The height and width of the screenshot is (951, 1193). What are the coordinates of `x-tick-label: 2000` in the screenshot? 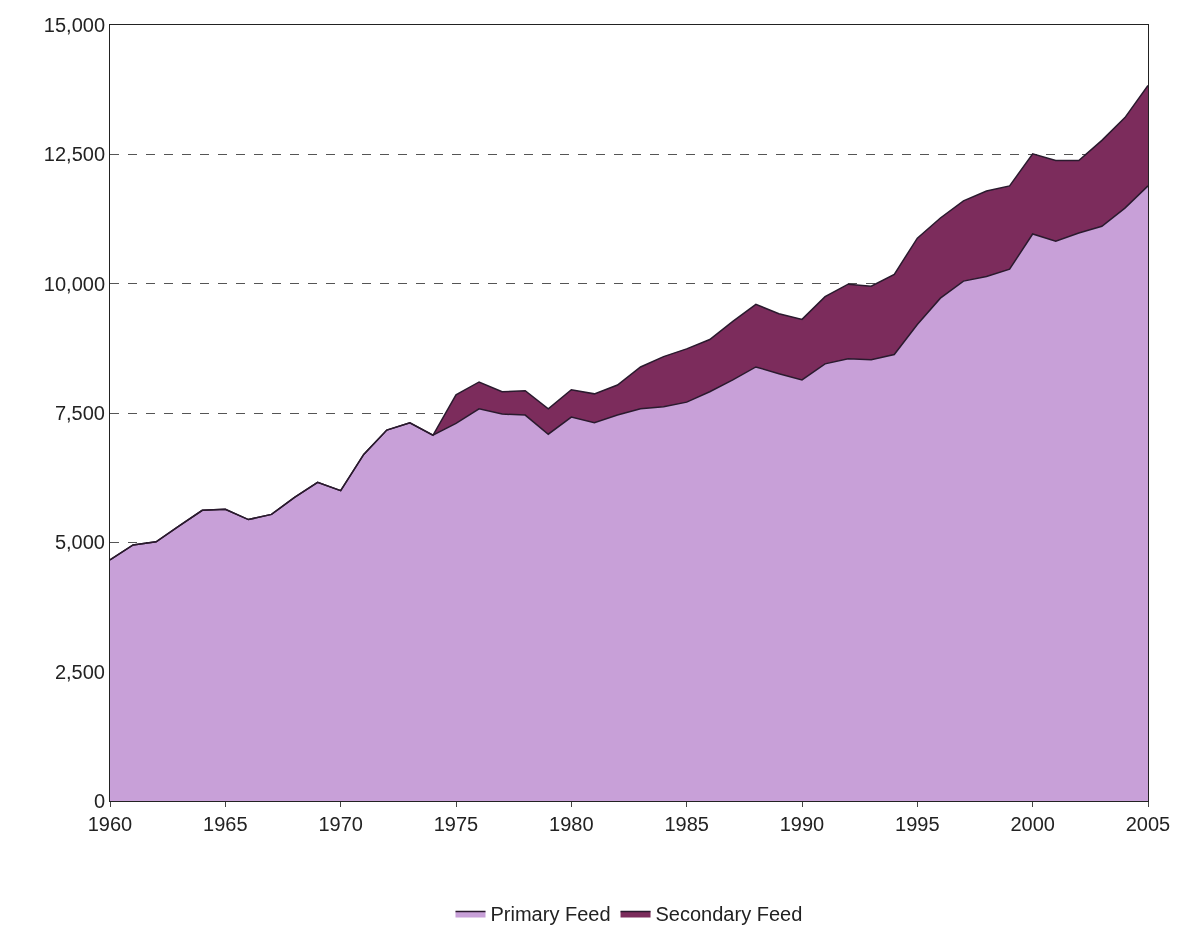 It's located at (1032, 824).